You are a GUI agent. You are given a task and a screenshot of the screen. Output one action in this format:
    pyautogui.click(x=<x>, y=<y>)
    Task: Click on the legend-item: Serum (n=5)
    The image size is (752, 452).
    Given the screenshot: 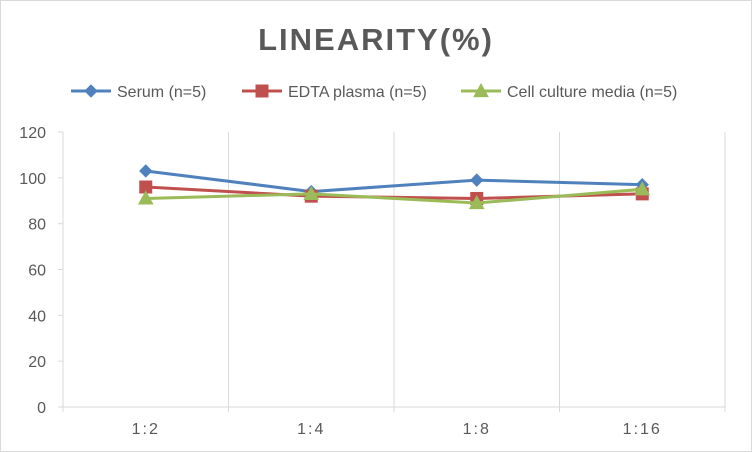 What is the action you would take?
    pyautogui.click(x=138, y=92)
    